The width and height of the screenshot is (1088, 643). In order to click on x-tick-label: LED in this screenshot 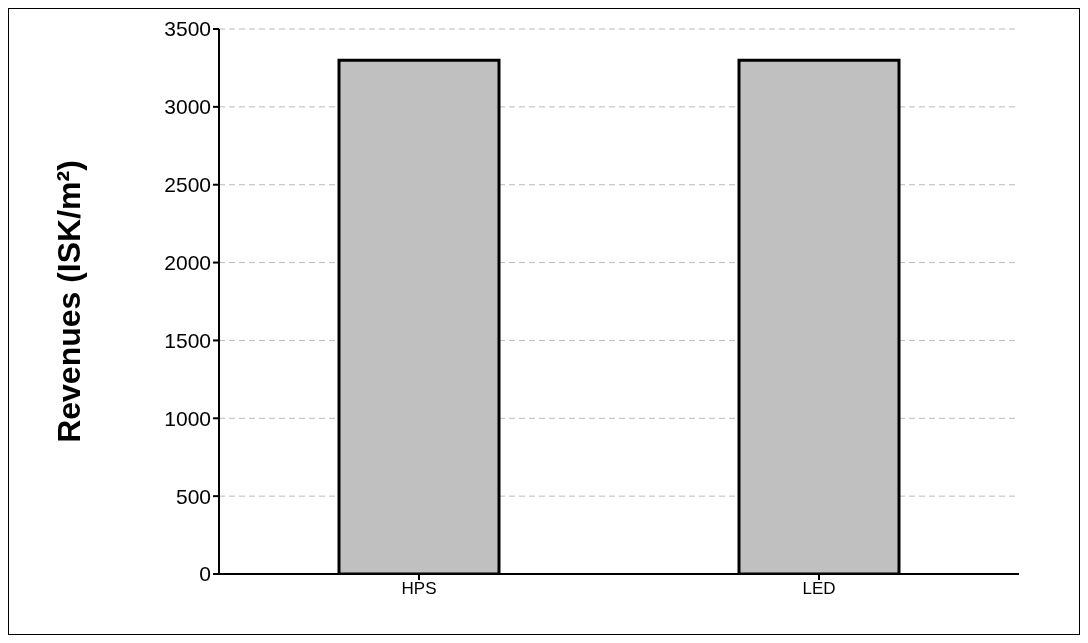, I will do `click(819, 589)`.